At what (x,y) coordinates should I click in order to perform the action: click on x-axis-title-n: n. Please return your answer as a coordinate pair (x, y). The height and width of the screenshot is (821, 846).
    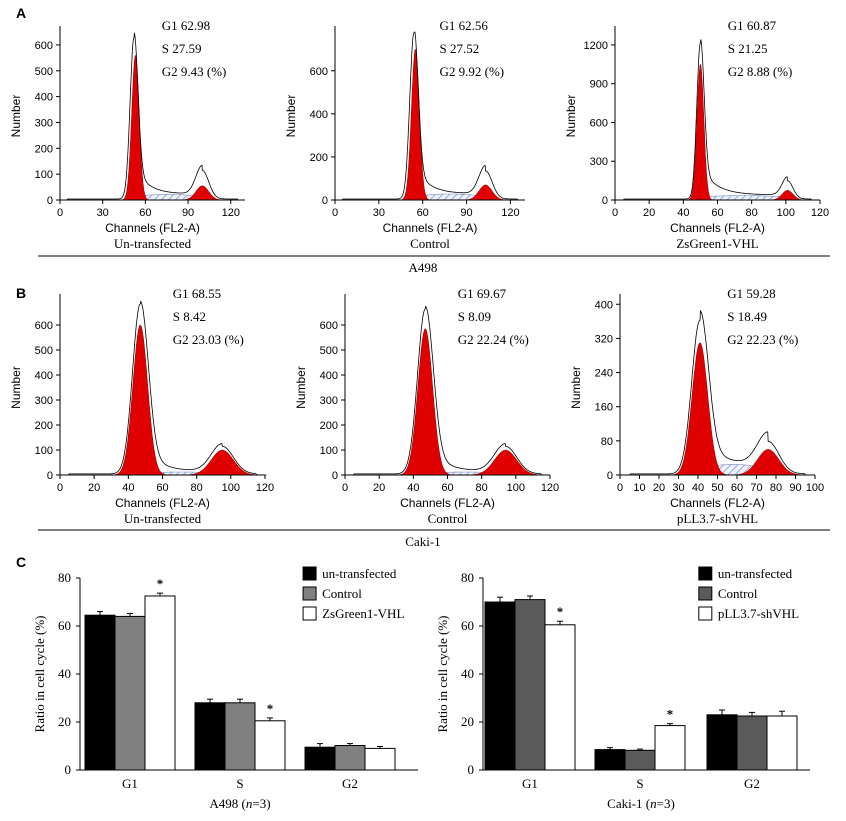
    Looking at the image, I should click on (653, 803).